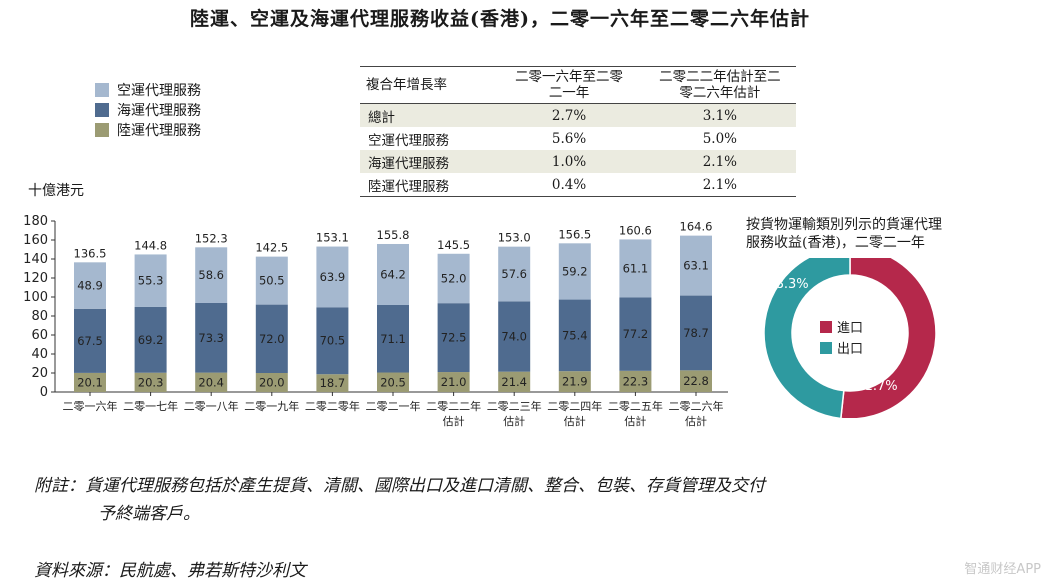 The width and height of the screenshot is (1053, 585). What do you see at coordinates (102, 130) in the screenshot?
I see `legend-swatch-land` at bounding box center [102, 130].